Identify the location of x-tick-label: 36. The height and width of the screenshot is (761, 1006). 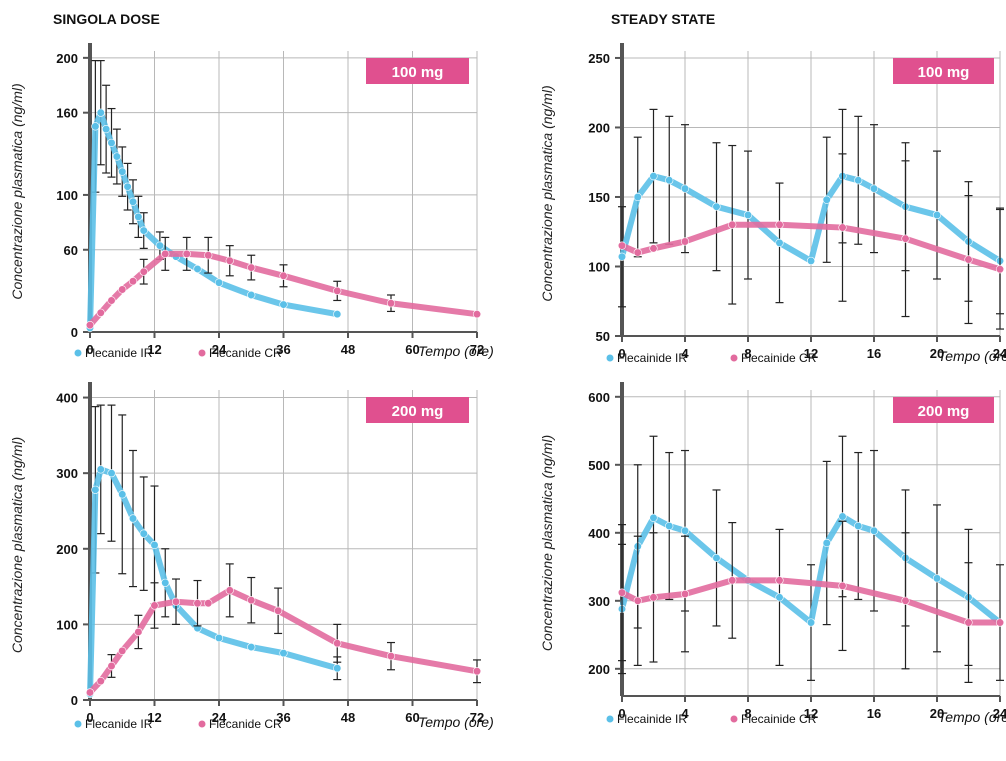
(283, 717).